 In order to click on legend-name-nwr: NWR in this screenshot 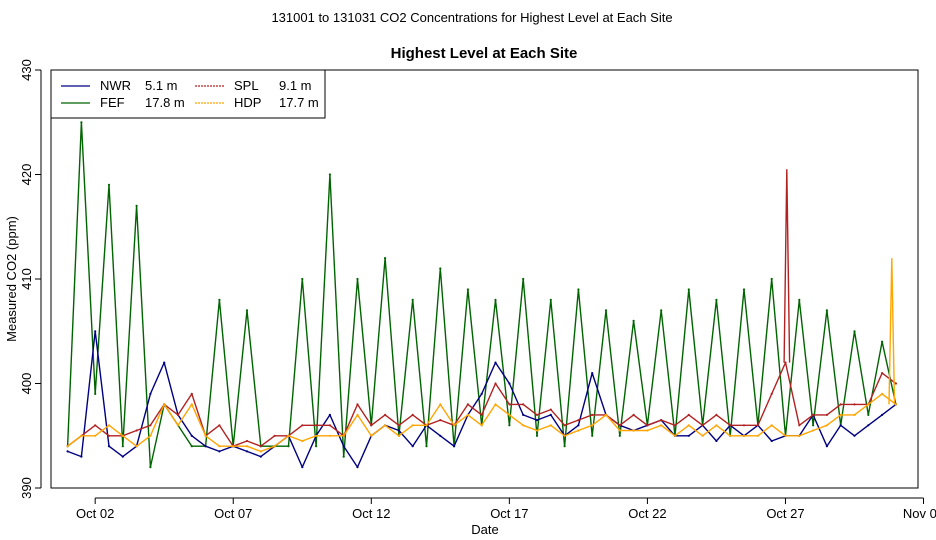, I will do `click(115, 85)`.